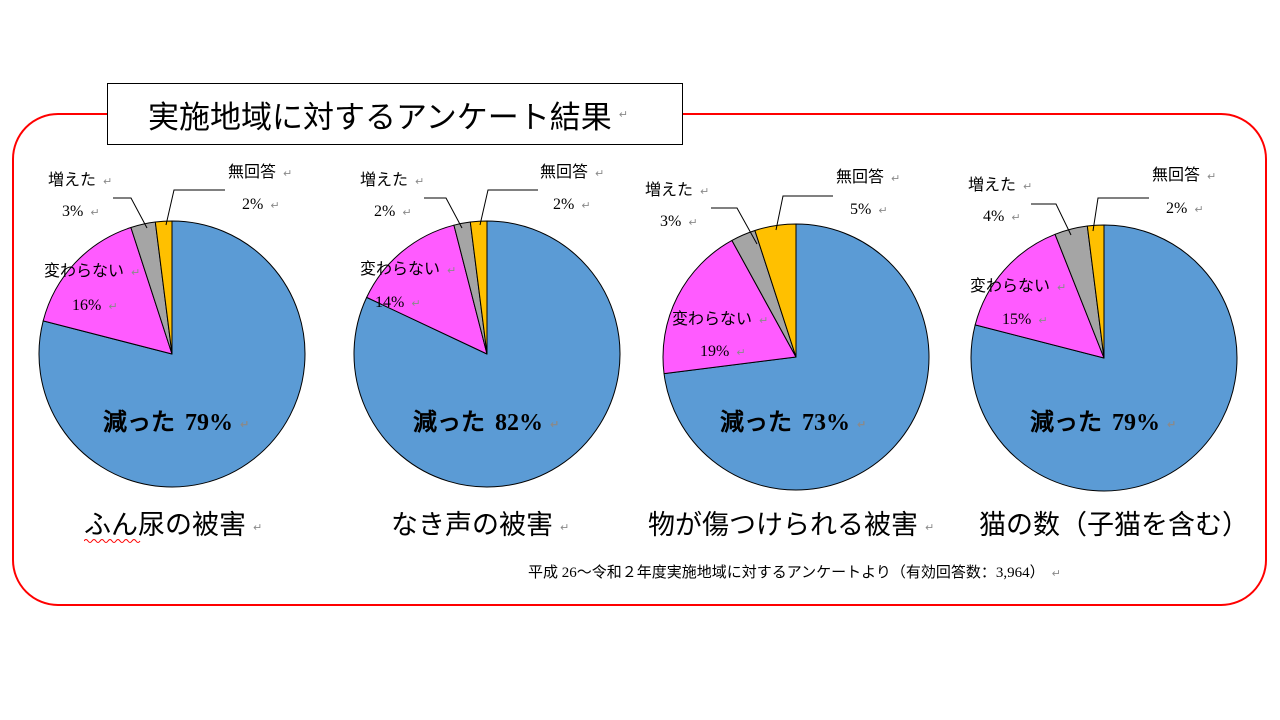 This screenshot has width=1280, height=720. I want to click on value-unchanged: 14% ↵, so click(398, 302).